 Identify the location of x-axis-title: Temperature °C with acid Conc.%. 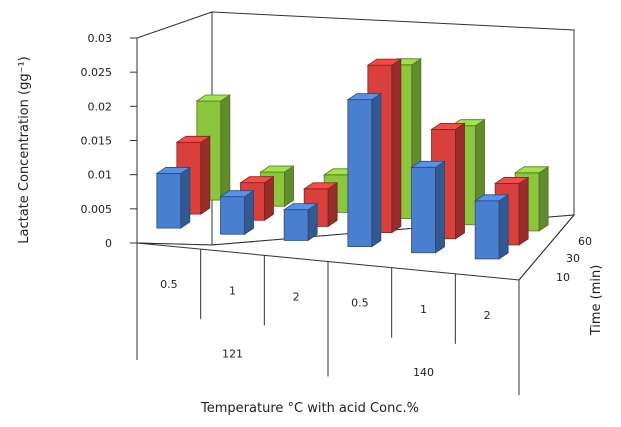
(309, 408).